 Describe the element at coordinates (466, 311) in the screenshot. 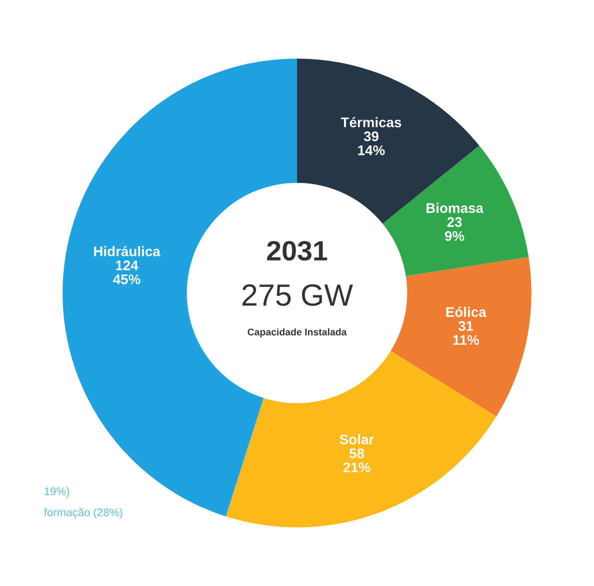

I see `slice-label: Eólica` at that location.